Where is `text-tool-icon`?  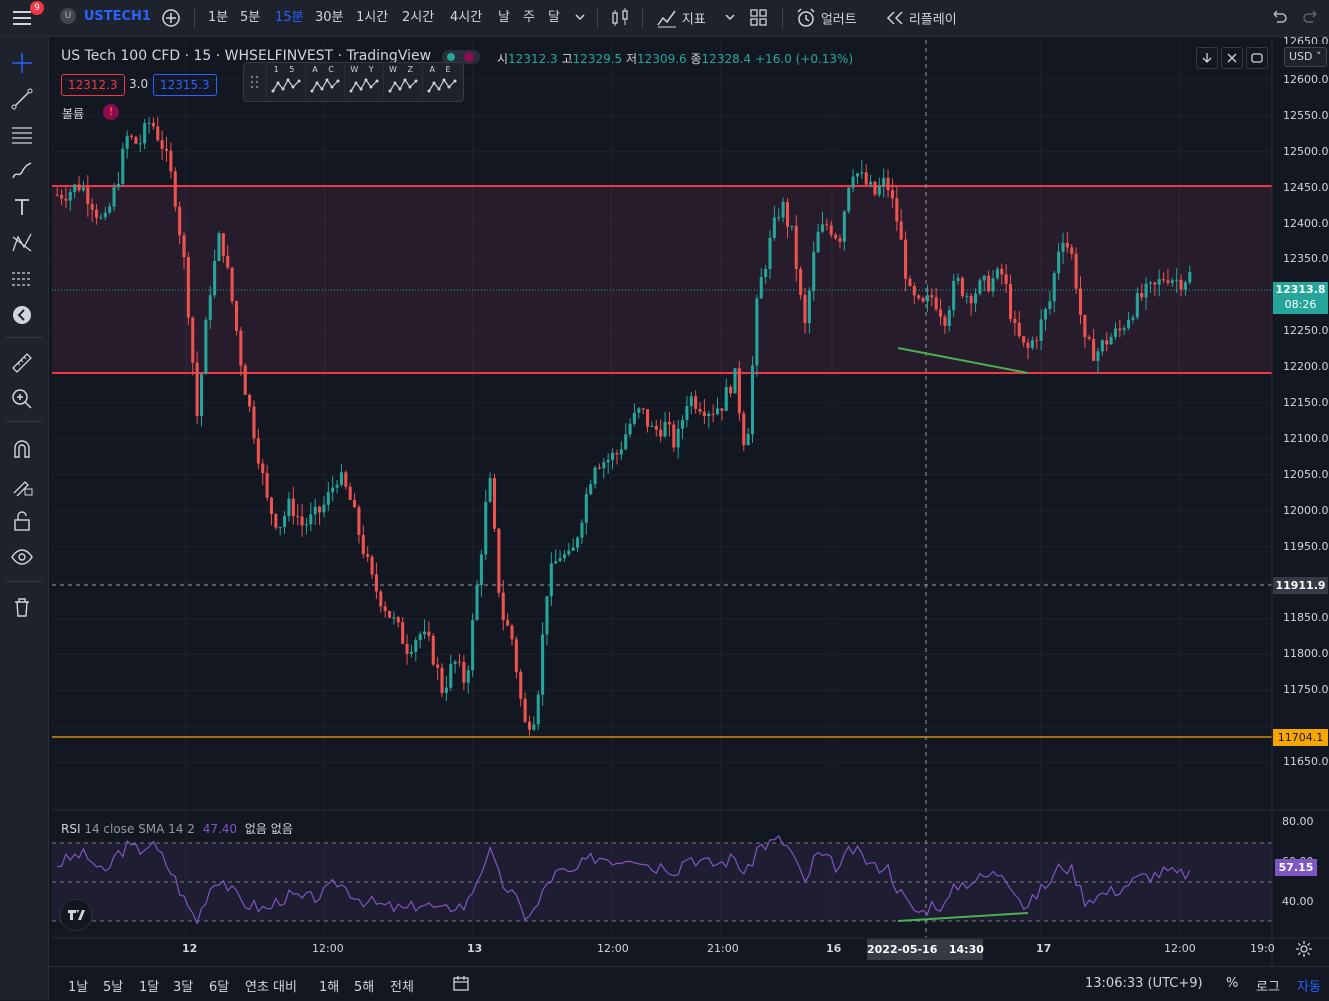
text-tool-icon is located at coordinates (22, 207).